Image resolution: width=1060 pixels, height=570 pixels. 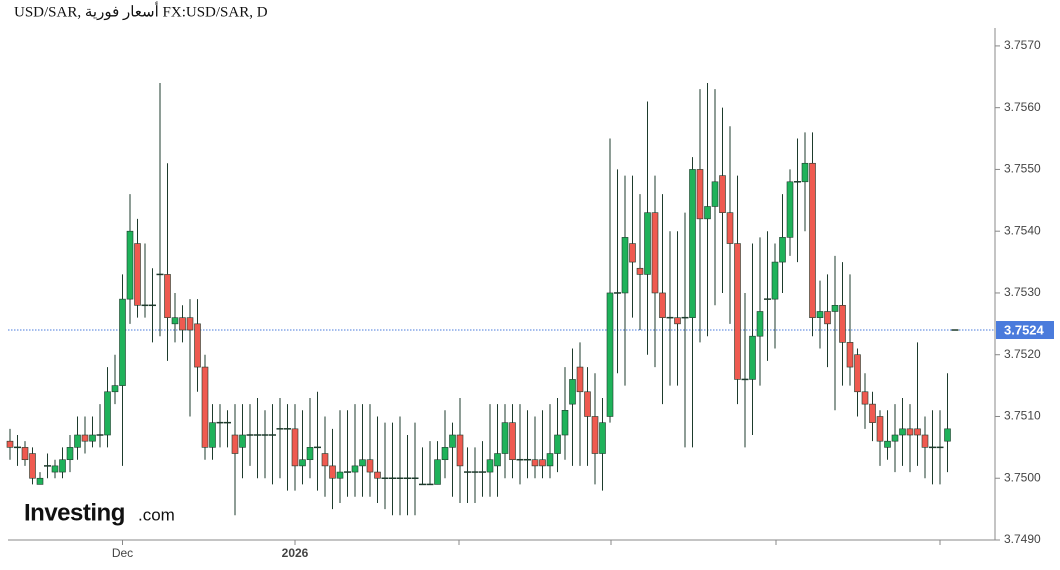 What do you see at coordinates (1022, 230) in the screenshot?
I see `y-tick-label: 3.7540` at bounding box center [1022, 230].